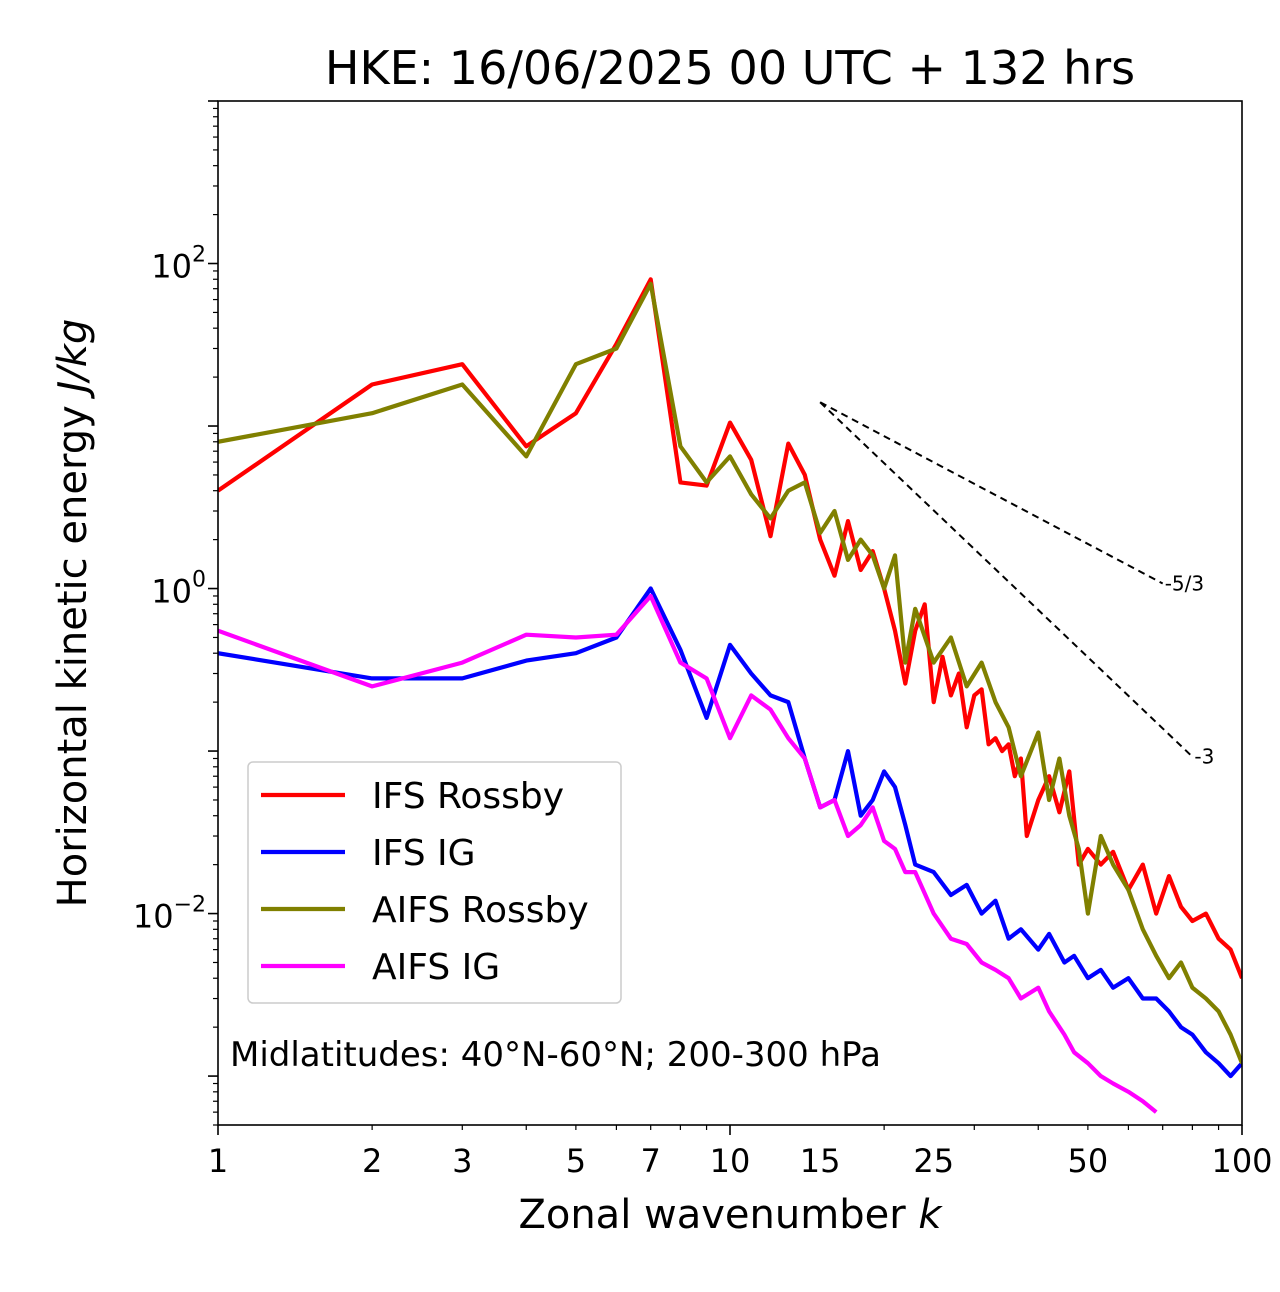 Image resolution: width=1280 pixels, height=1292 pixels. What do you see at coordinates (73, 656) in the screenshot?
I see `y-axis-label-text: Horizontal kinetic energy` at bounding box center [73, 656].